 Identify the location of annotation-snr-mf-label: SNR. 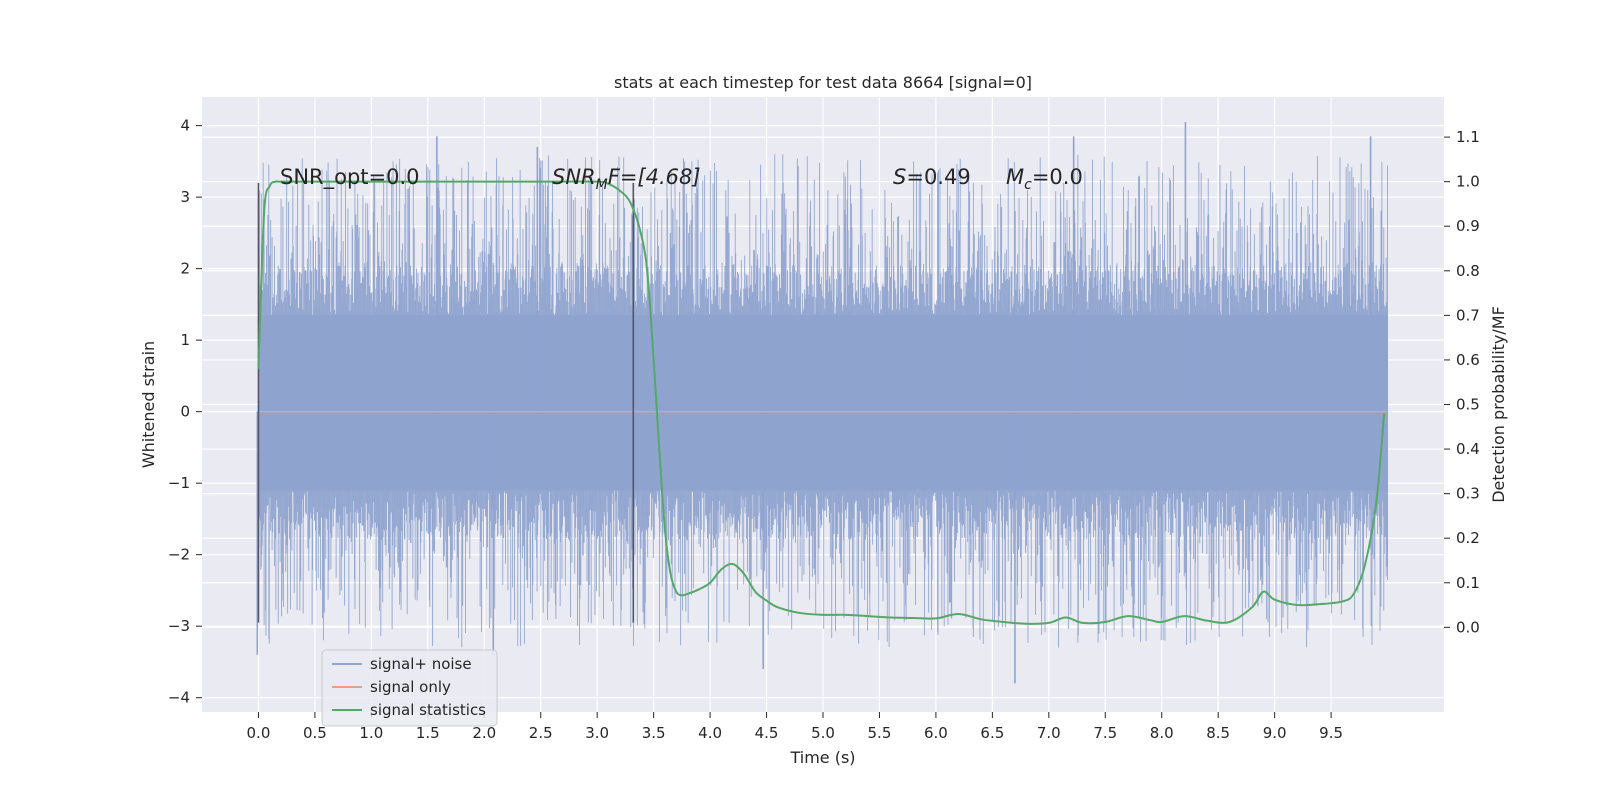
(574, 177).